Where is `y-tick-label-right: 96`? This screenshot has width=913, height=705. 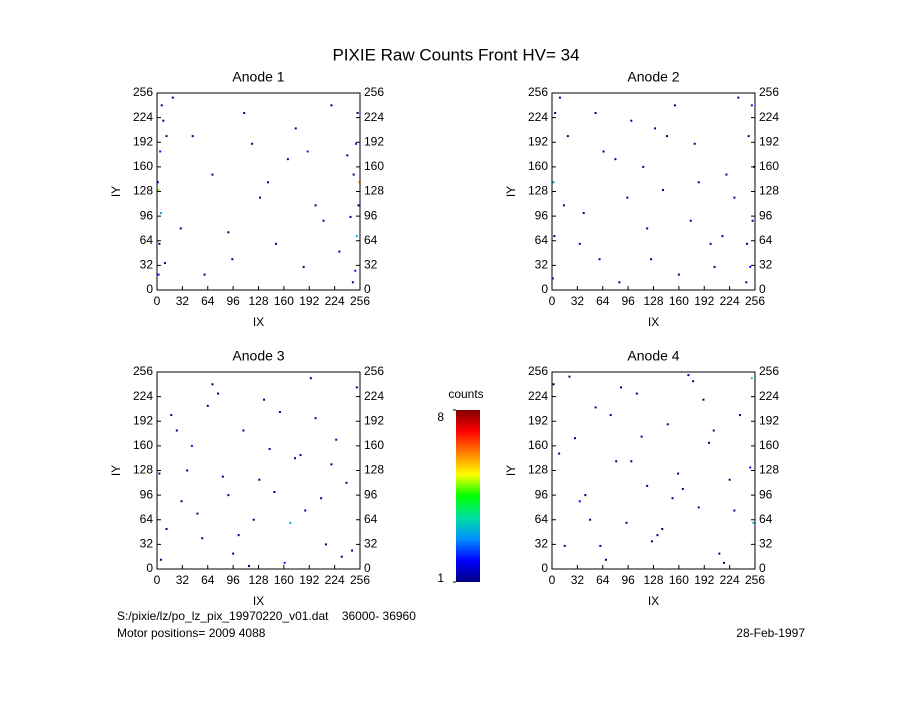
y-tick-label-right: 96 is located at coordinates (371, 215).